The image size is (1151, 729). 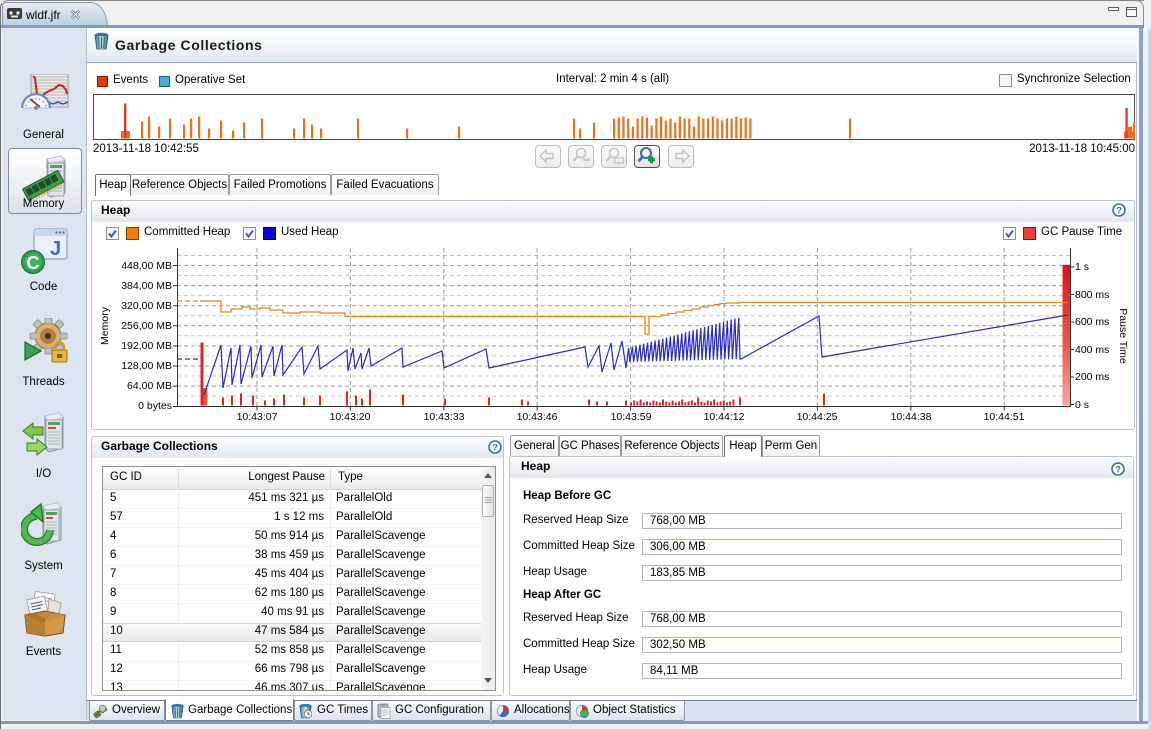 What do you see at coordinates (33, 263) in the screenshot?
I see `svg-text: C` at bounding box center [33, 263].